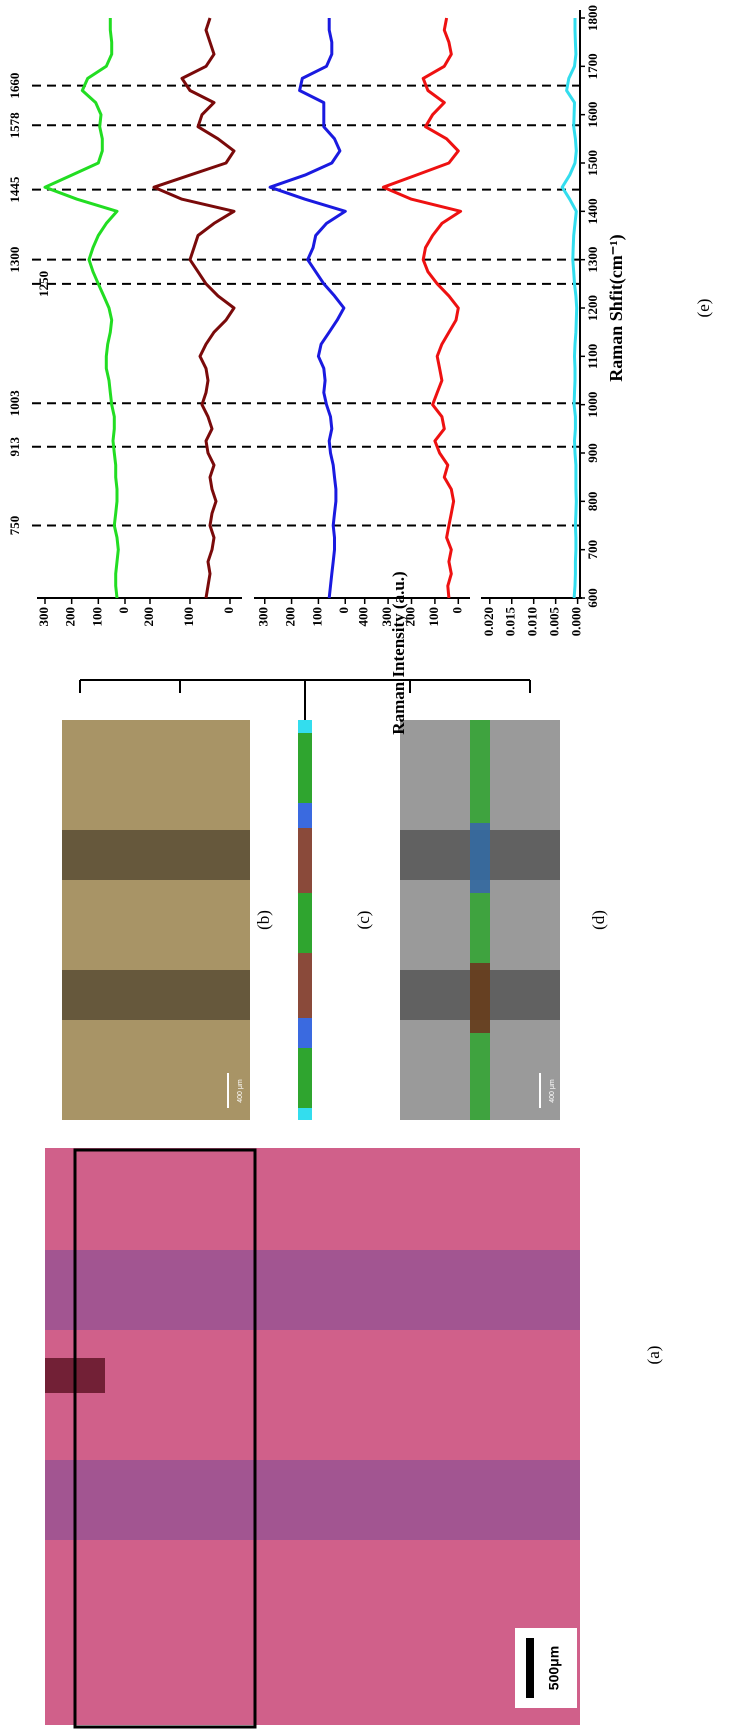 The image size is (736, 1733). I want to click on y-tick-label: 400, so click(363, 617).